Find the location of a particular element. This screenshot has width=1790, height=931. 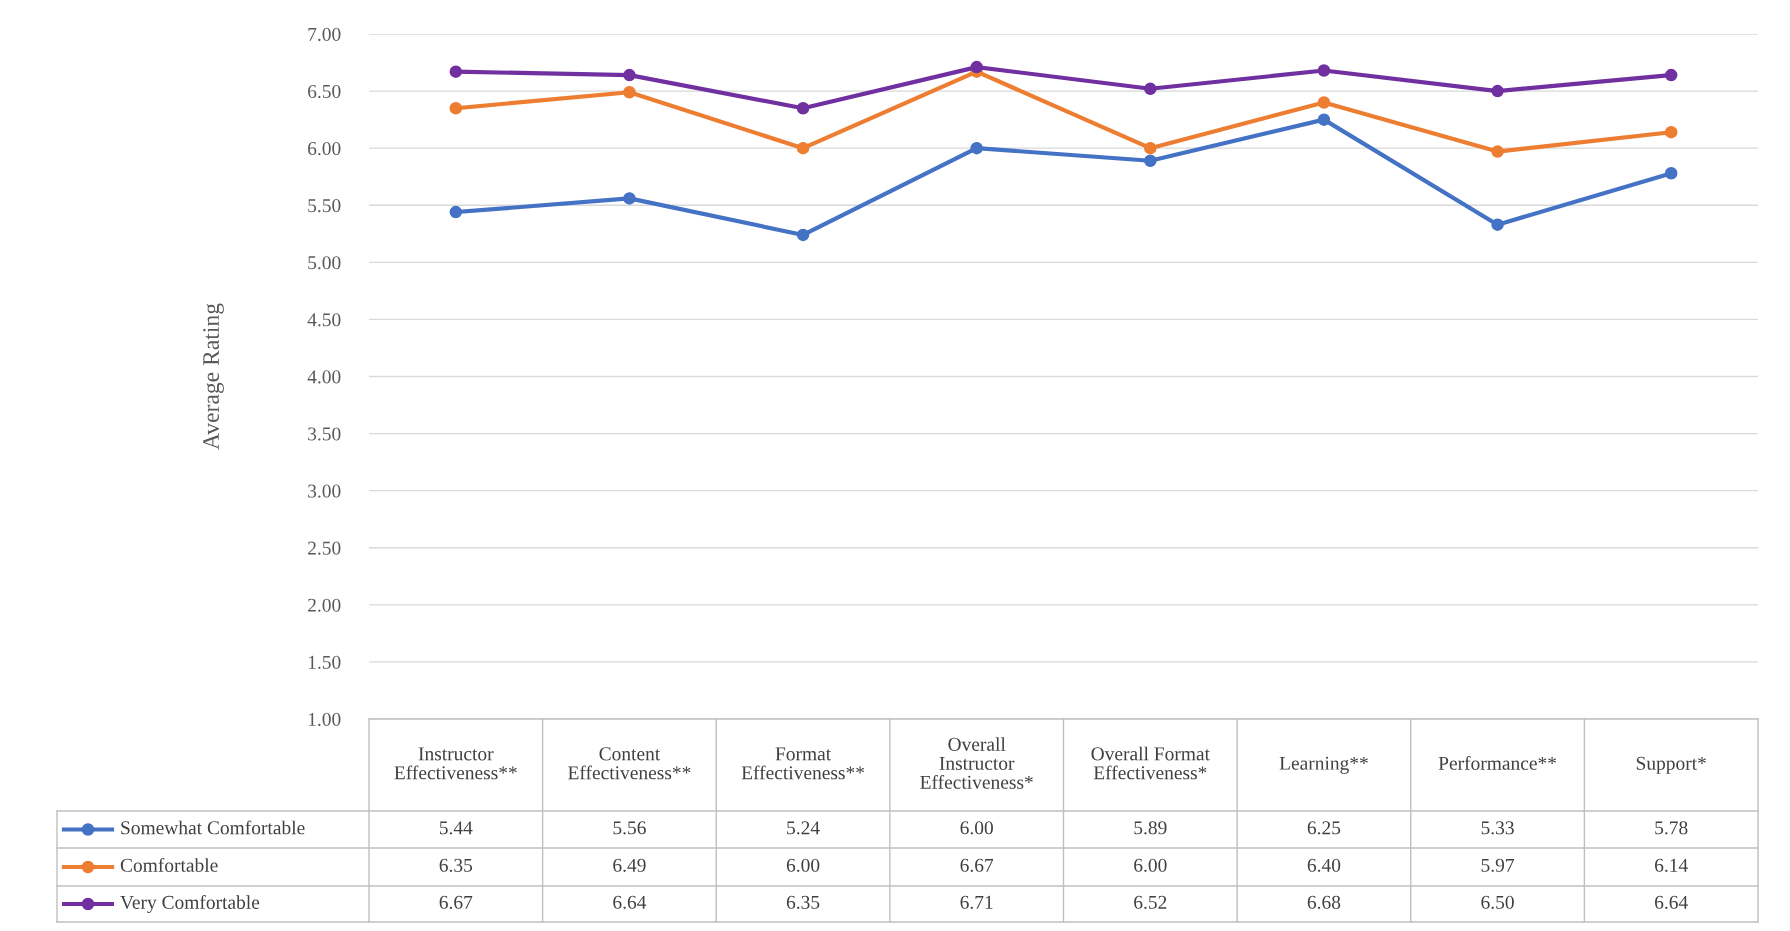

data-label: 6.25 is located at coordinates (1324, 828).